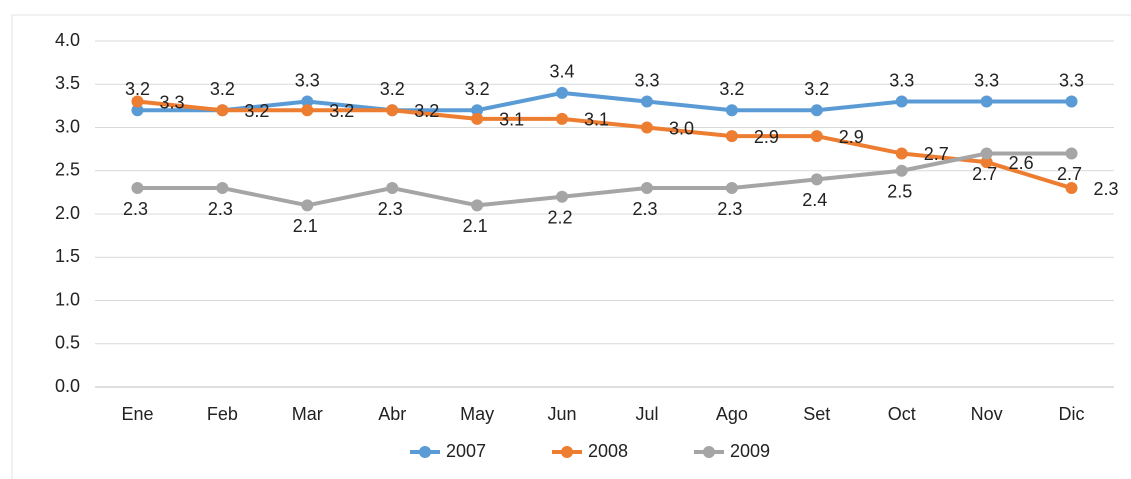 Image resolution: width=1131 pixels, height=479 pixels. Describe the element at coordinates (67, 386) in the screenshot. I see `y-tick-label: 0.0` at that location.